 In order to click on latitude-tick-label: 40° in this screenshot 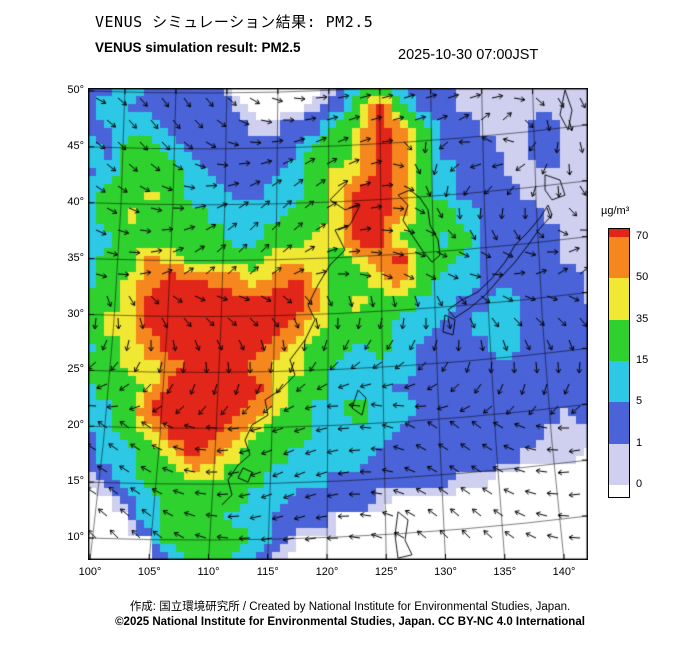, I will do `click(75, 201)`.